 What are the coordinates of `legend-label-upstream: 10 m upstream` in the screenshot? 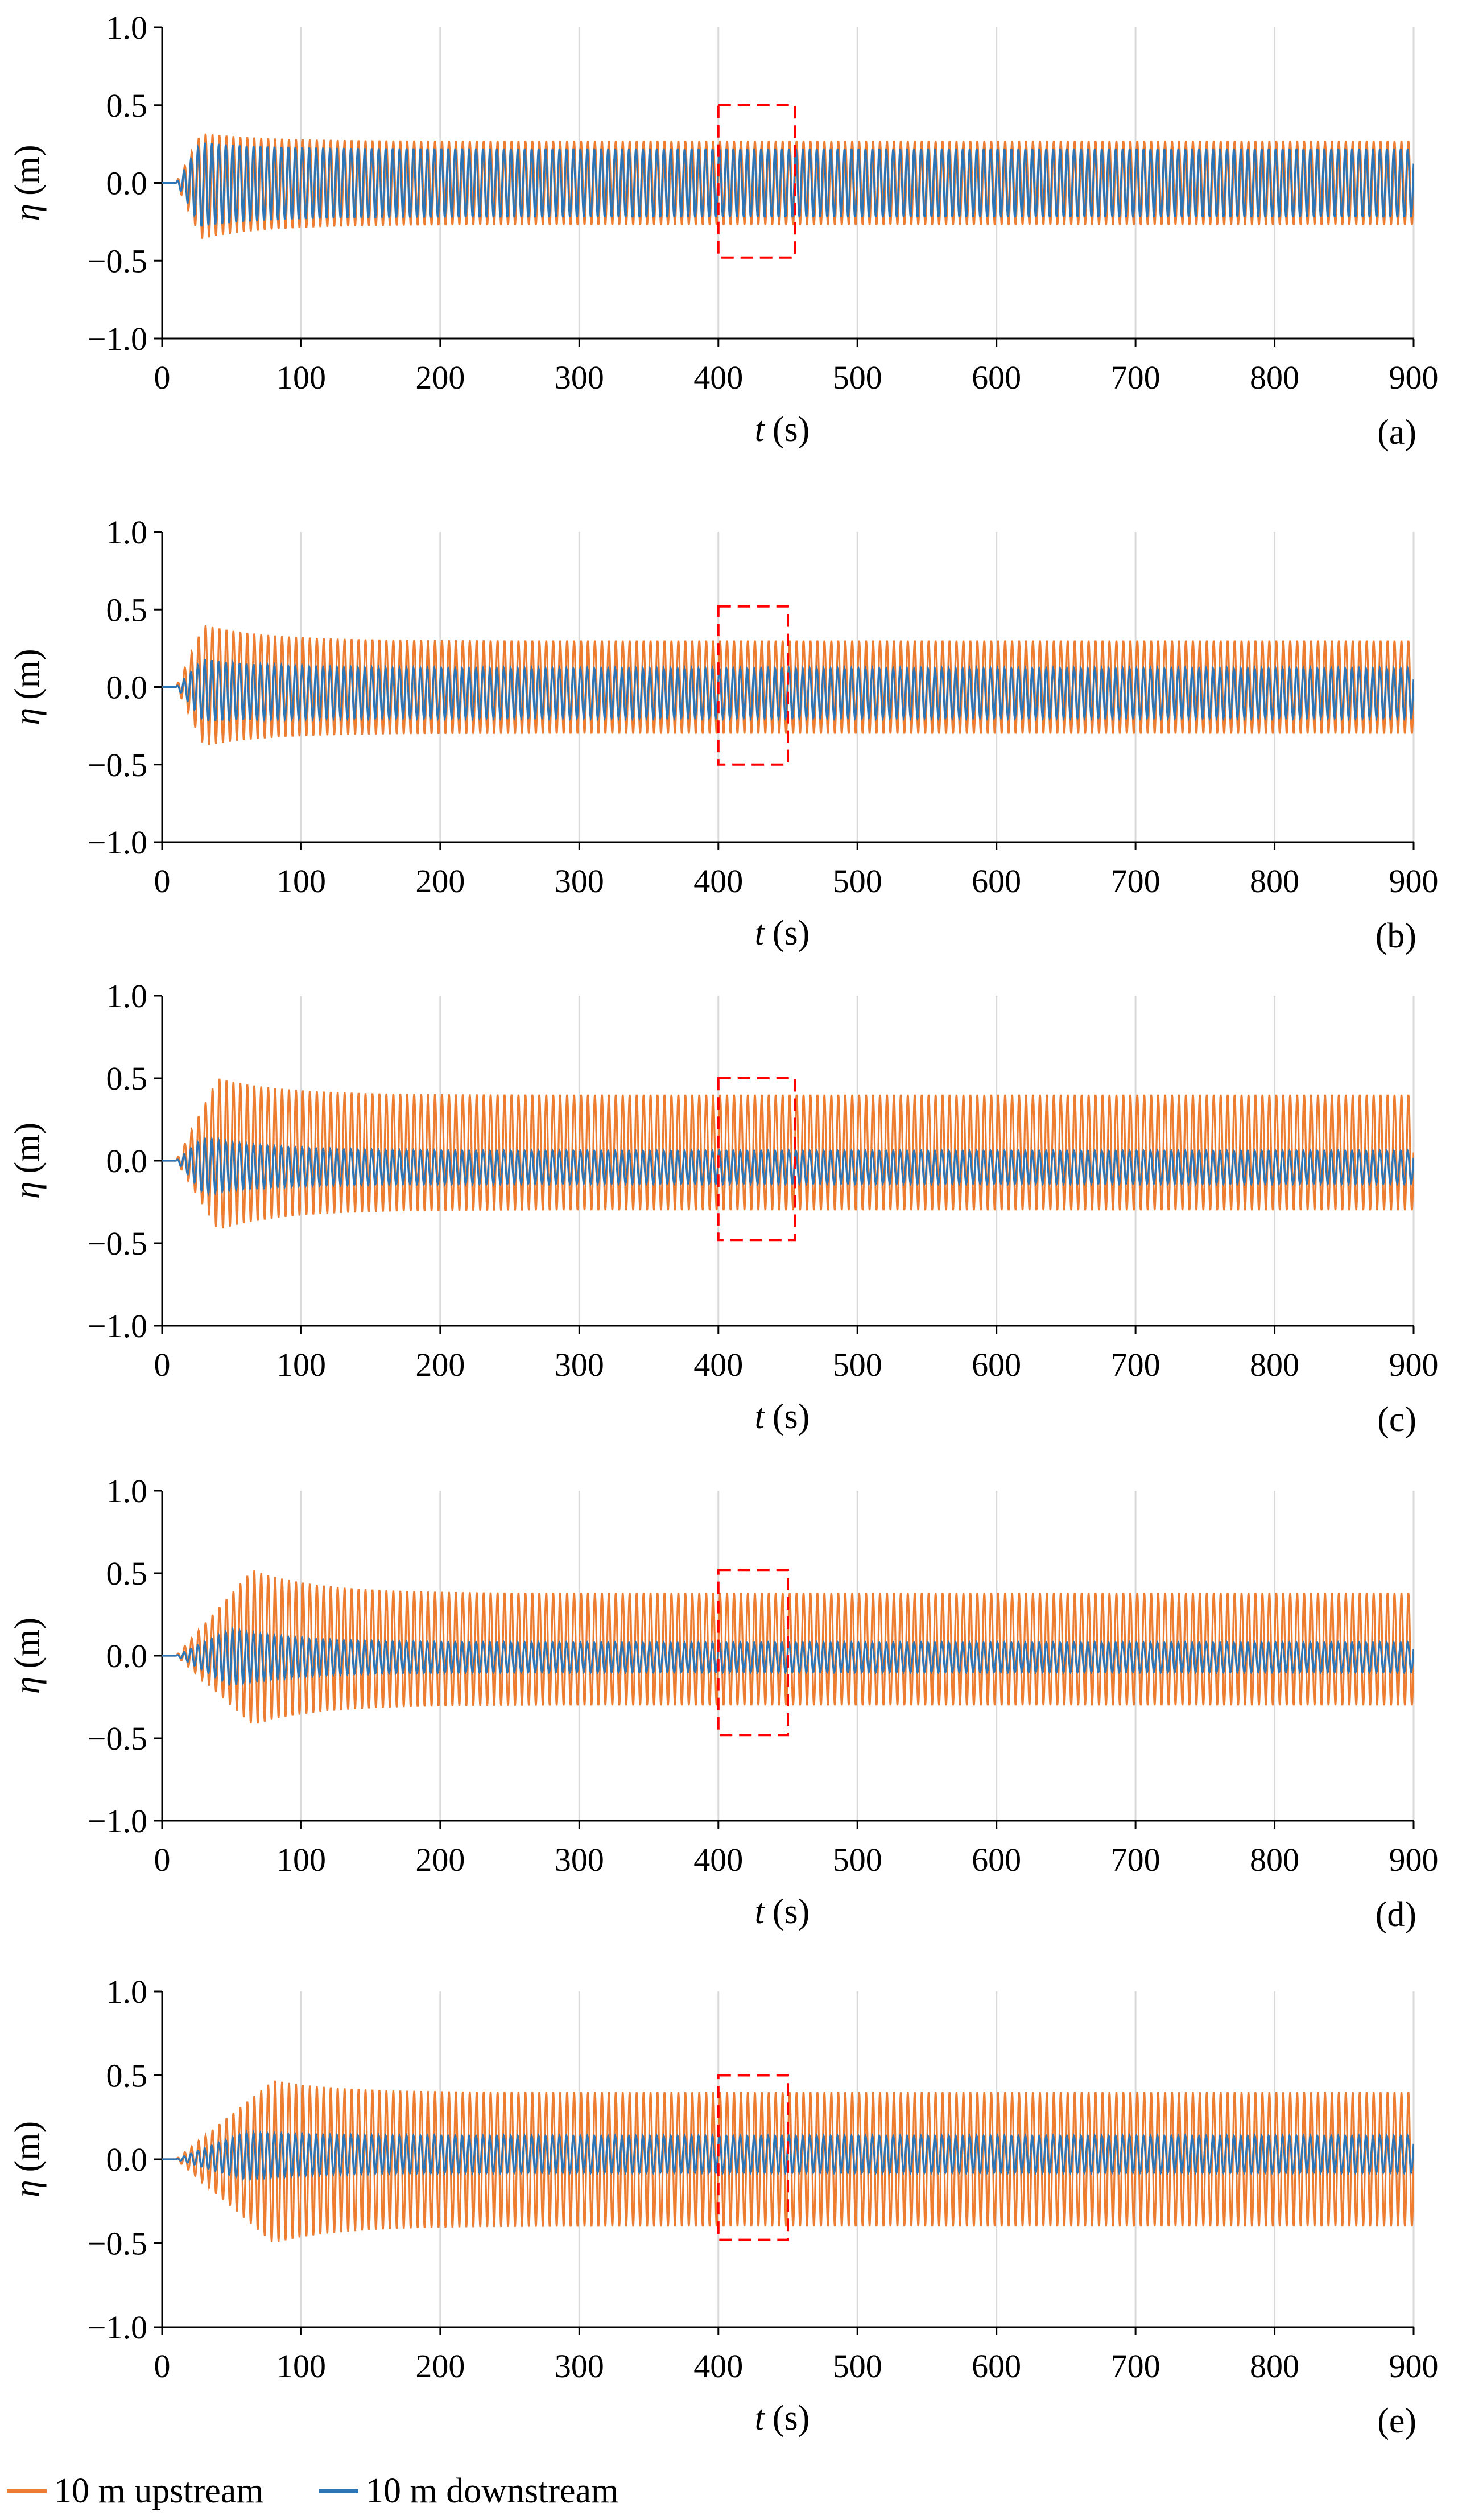 It's located at (159, 2491).